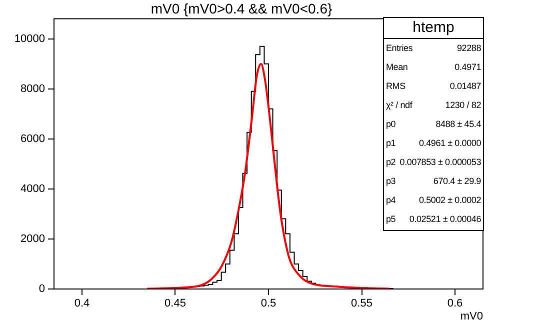  Describe the element at coordinates (440, 162) in the screenshot. I see `annotation: 0.007853 ± 0.000053` at that location.